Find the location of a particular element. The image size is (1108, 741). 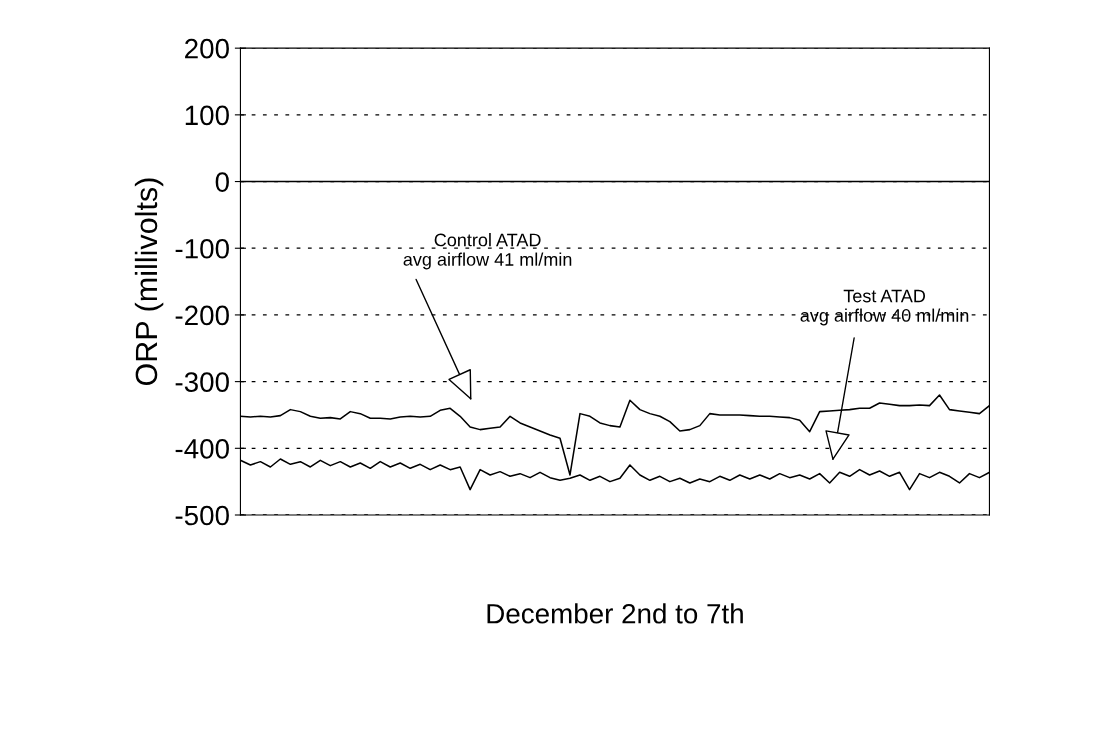

y-tick-label: 100 is located at coordinates (207, 115).